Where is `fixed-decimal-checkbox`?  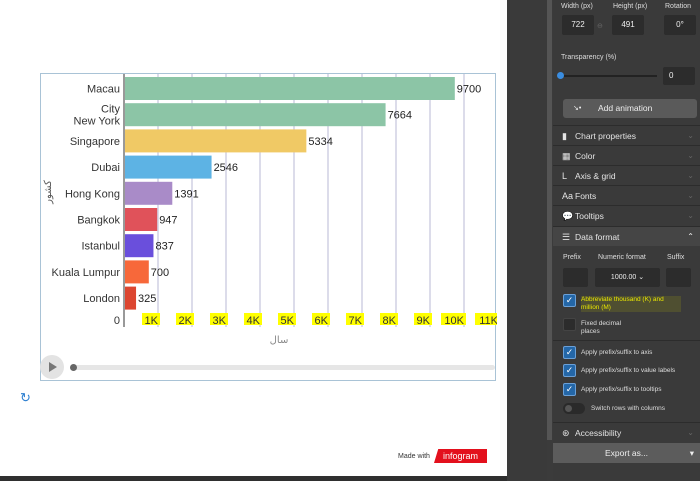 fixed-decimal-checkbox is located at coordinates (569, 324).